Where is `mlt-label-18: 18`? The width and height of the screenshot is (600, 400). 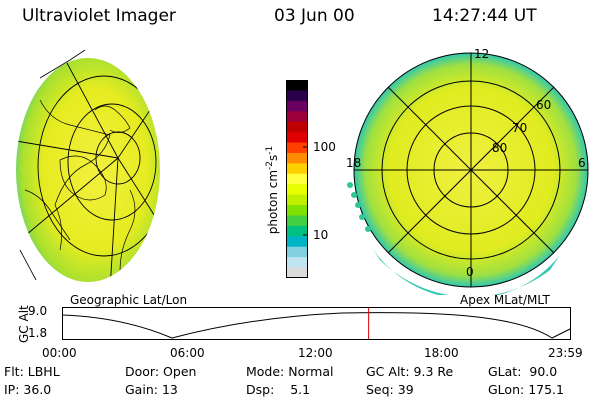 mlt-label-18: 18 is located at coordinates (354, 163).